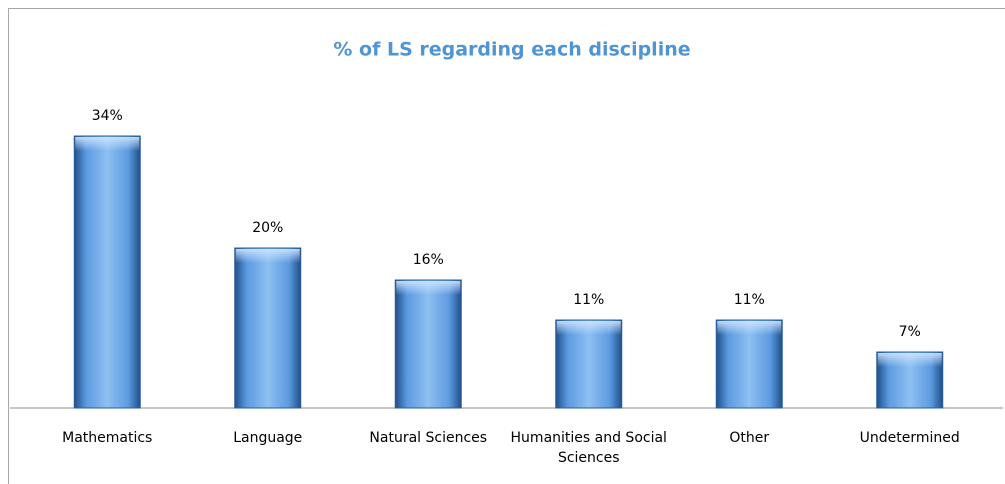 The height and width of the screenshot is (484, 1005). Describe the element at coordinates (588, 448) in the screenshot. I see `x-tick-label: Humanities and Social Sciences` at that location.